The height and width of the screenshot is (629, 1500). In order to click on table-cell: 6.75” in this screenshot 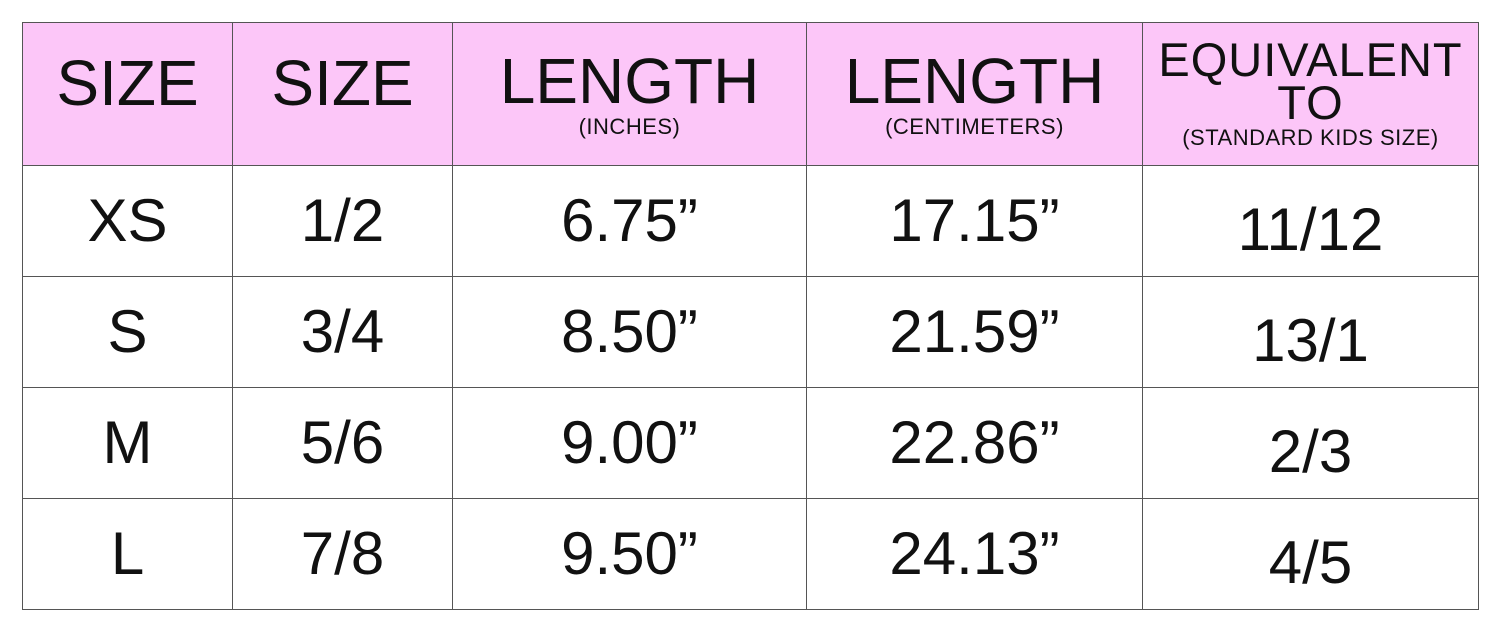, I will do `click(629, 221)`.